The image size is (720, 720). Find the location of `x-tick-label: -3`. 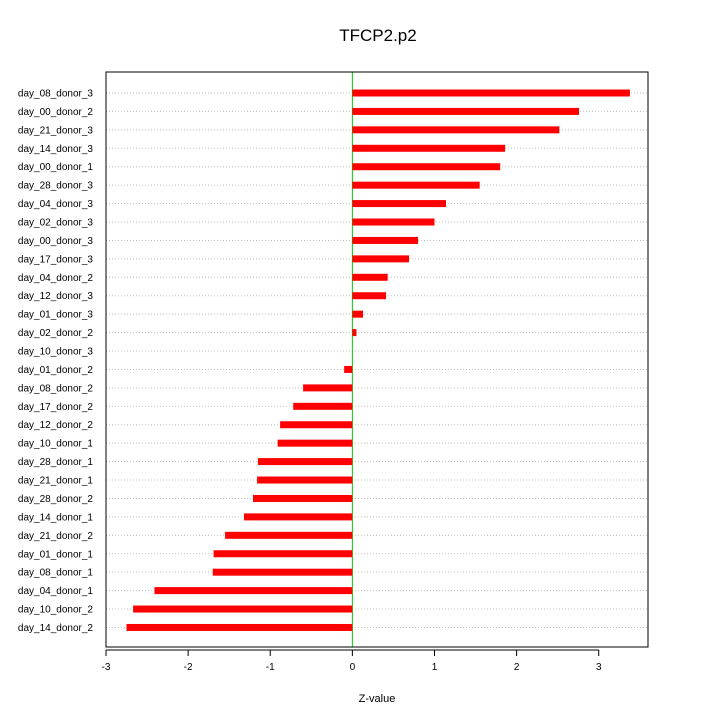

x-tick-label: -3 is located at coordinates (106, 667).